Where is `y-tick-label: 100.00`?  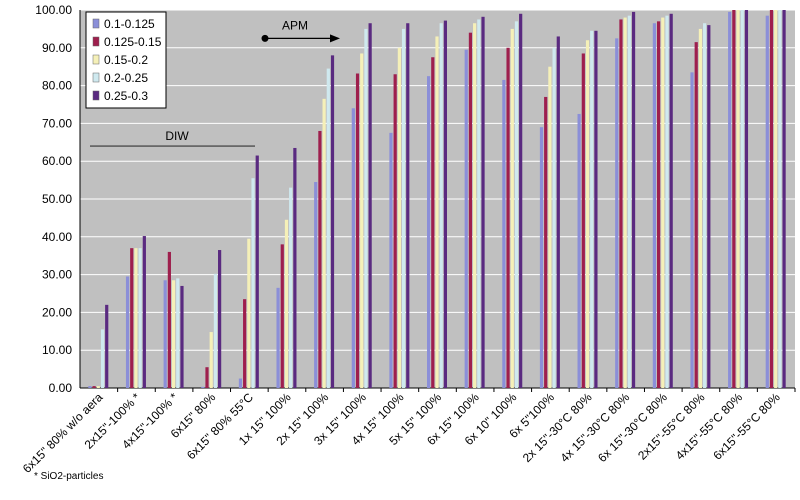
y-tick-label: 100.00 is located at coordinates (53, 10).